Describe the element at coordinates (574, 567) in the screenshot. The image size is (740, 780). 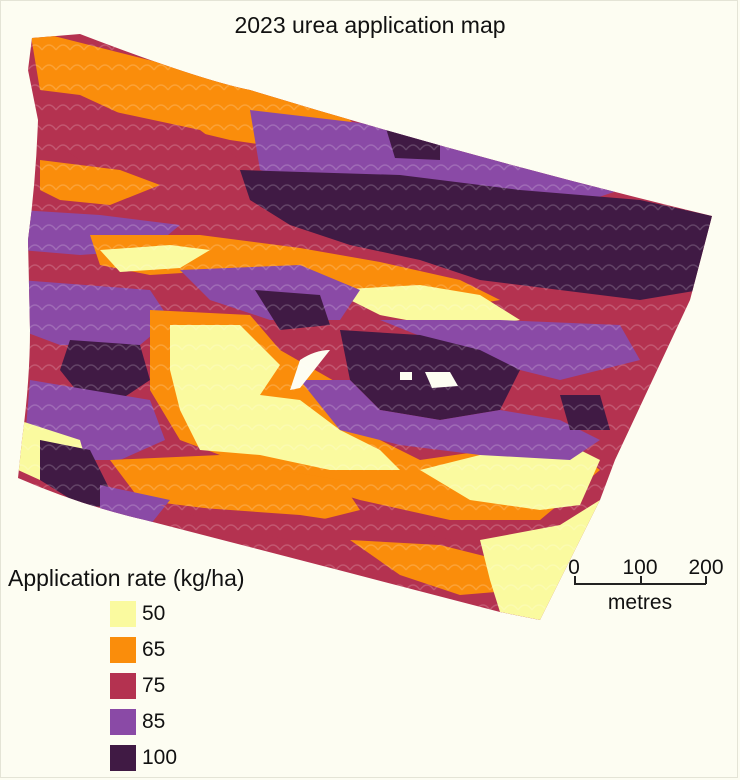
I see `scale-tick-label-0: 0` at that location.